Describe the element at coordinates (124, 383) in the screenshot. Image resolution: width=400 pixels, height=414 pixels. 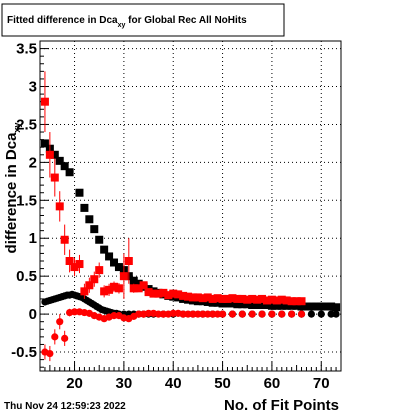
I see `x-tick-label: 30` at that location.